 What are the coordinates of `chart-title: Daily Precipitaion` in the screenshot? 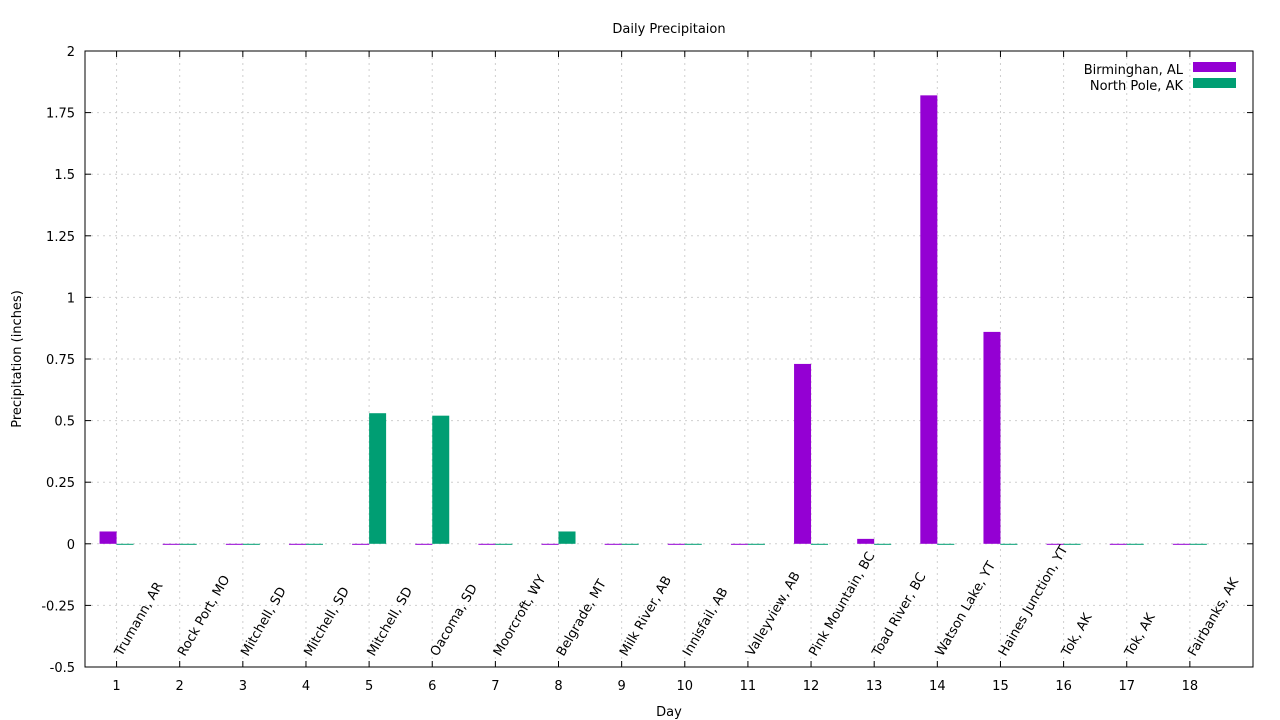 It's located at (668, 29).